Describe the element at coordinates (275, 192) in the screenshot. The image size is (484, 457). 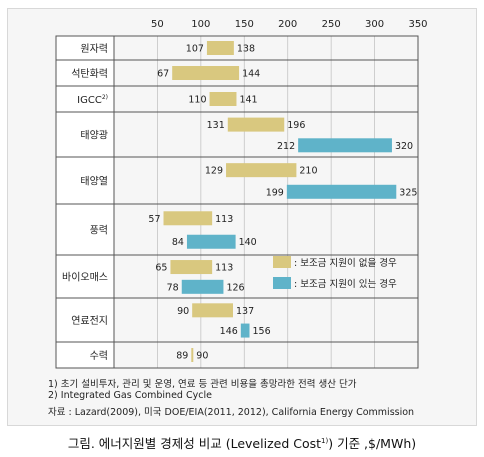
I see `bar-low-label: 199` at that location.